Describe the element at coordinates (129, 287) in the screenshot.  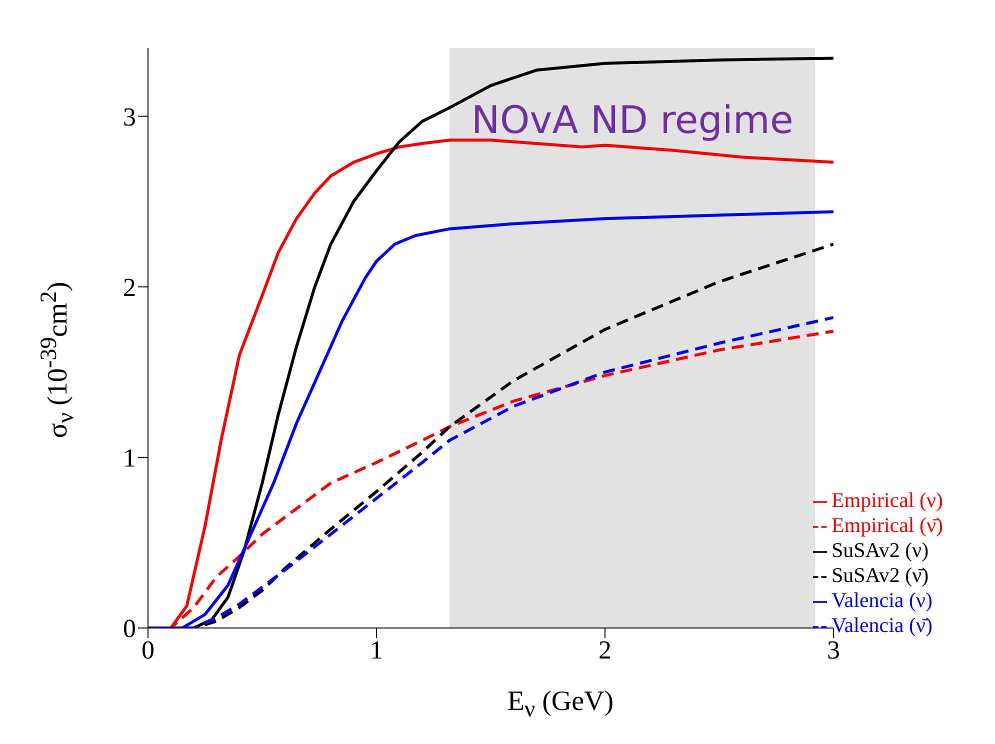
I see `y-tick-label: 2` at that location.